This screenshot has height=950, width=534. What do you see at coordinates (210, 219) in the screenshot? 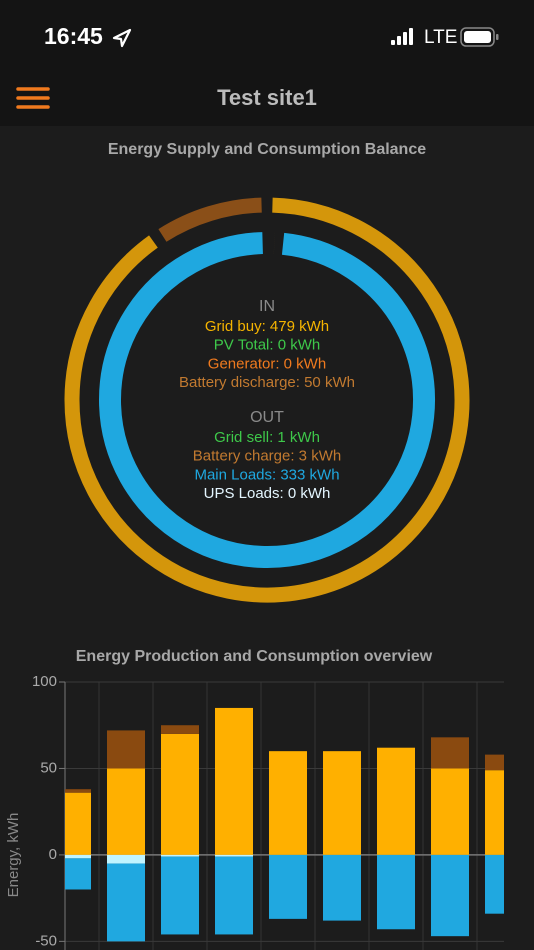
I see `ring-segment` at bounding box center [210, 219].